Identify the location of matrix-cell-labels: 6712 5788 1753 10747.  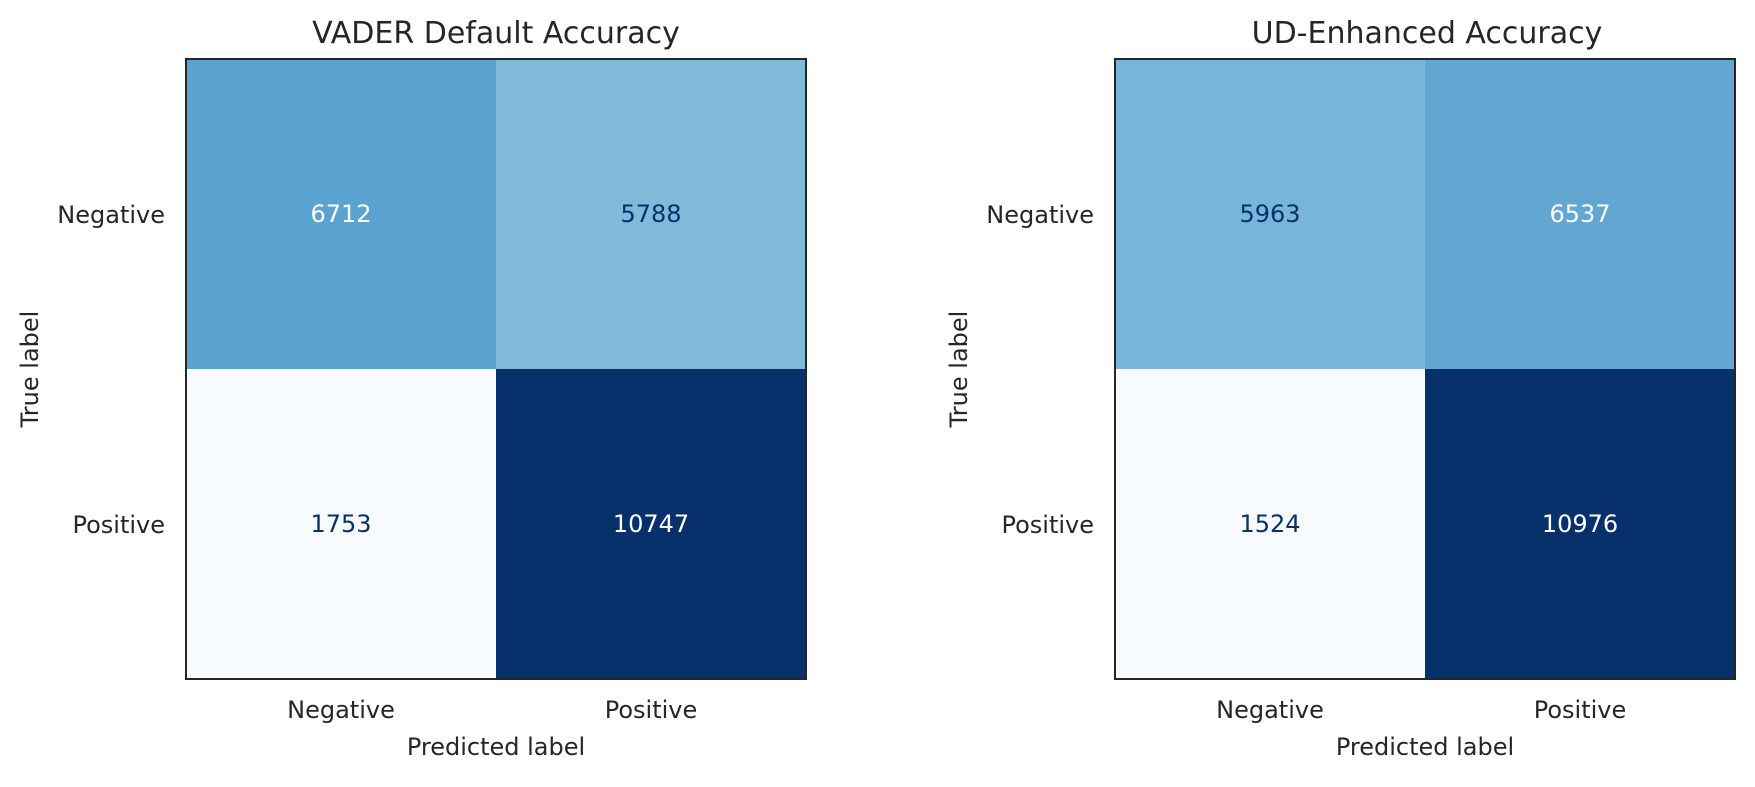
(499, 369).